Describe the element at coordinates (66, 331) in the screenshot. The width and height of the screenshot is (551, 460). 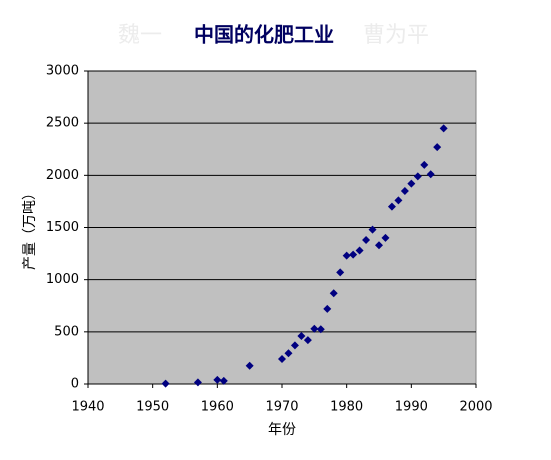
I see `y-tick-label: 500` at that location.